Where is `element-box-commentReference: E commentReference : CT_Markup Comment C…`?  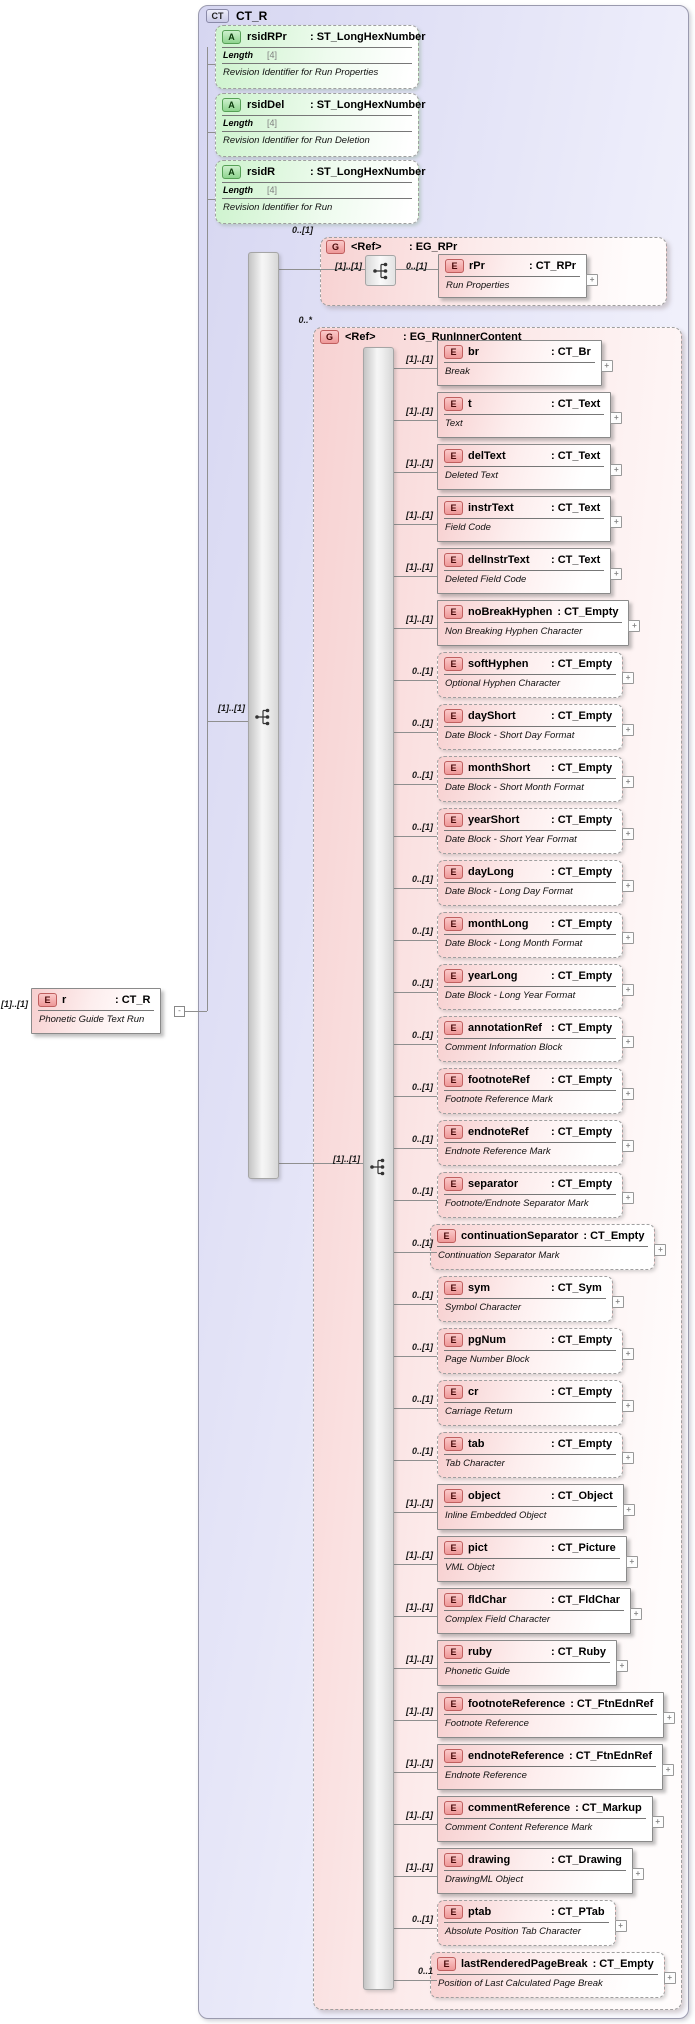 element-box-commentReference: E commentReference : CT_Markup Comment C… is located at coordinates (550, 1819).